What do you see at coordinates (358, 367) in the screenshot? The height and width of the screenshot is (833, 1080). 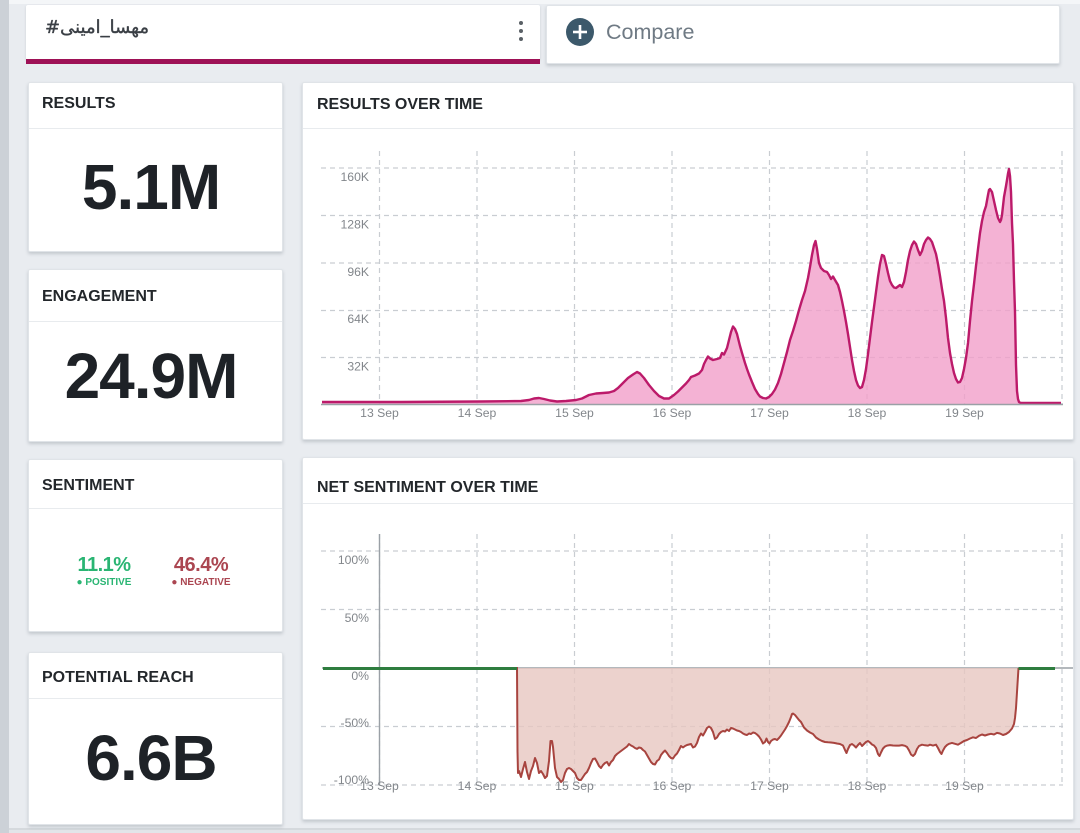 I see `svg-text: 32K` at bounding box center [358, 367].